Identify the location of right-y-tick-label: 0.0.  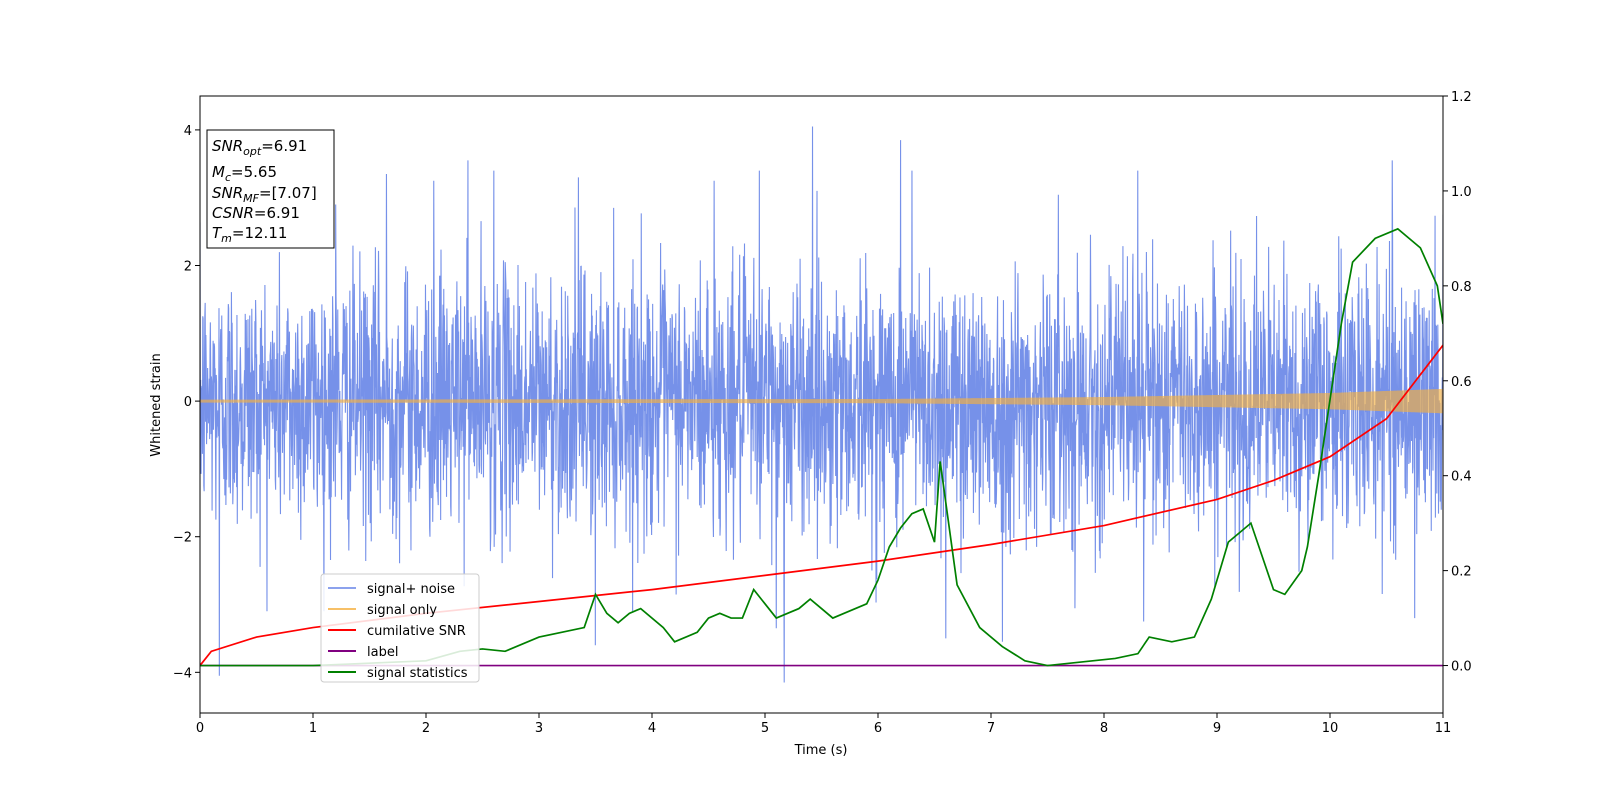
(1461, 667).